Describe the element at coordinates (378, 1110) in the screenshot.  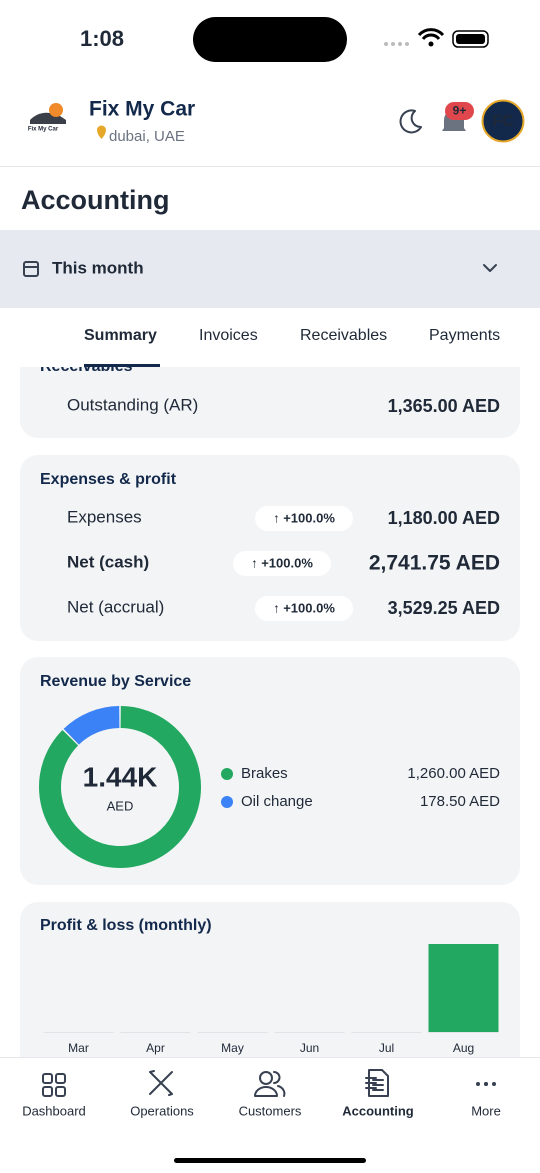
I see `nav-item: Accounting` at that location.